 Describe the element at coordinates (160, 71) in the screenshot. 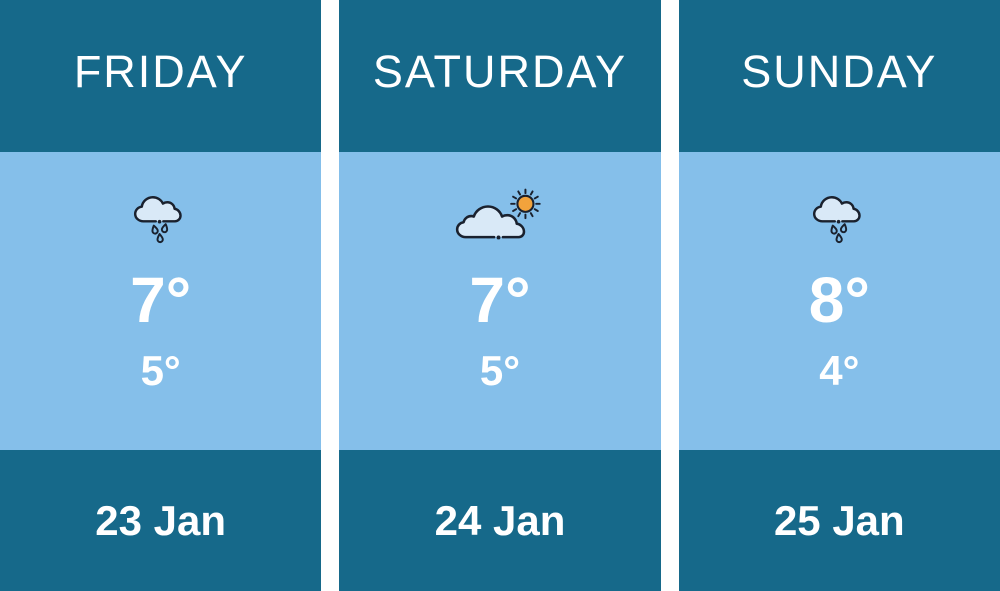

I see `day-name: FRIDAY` at that location.